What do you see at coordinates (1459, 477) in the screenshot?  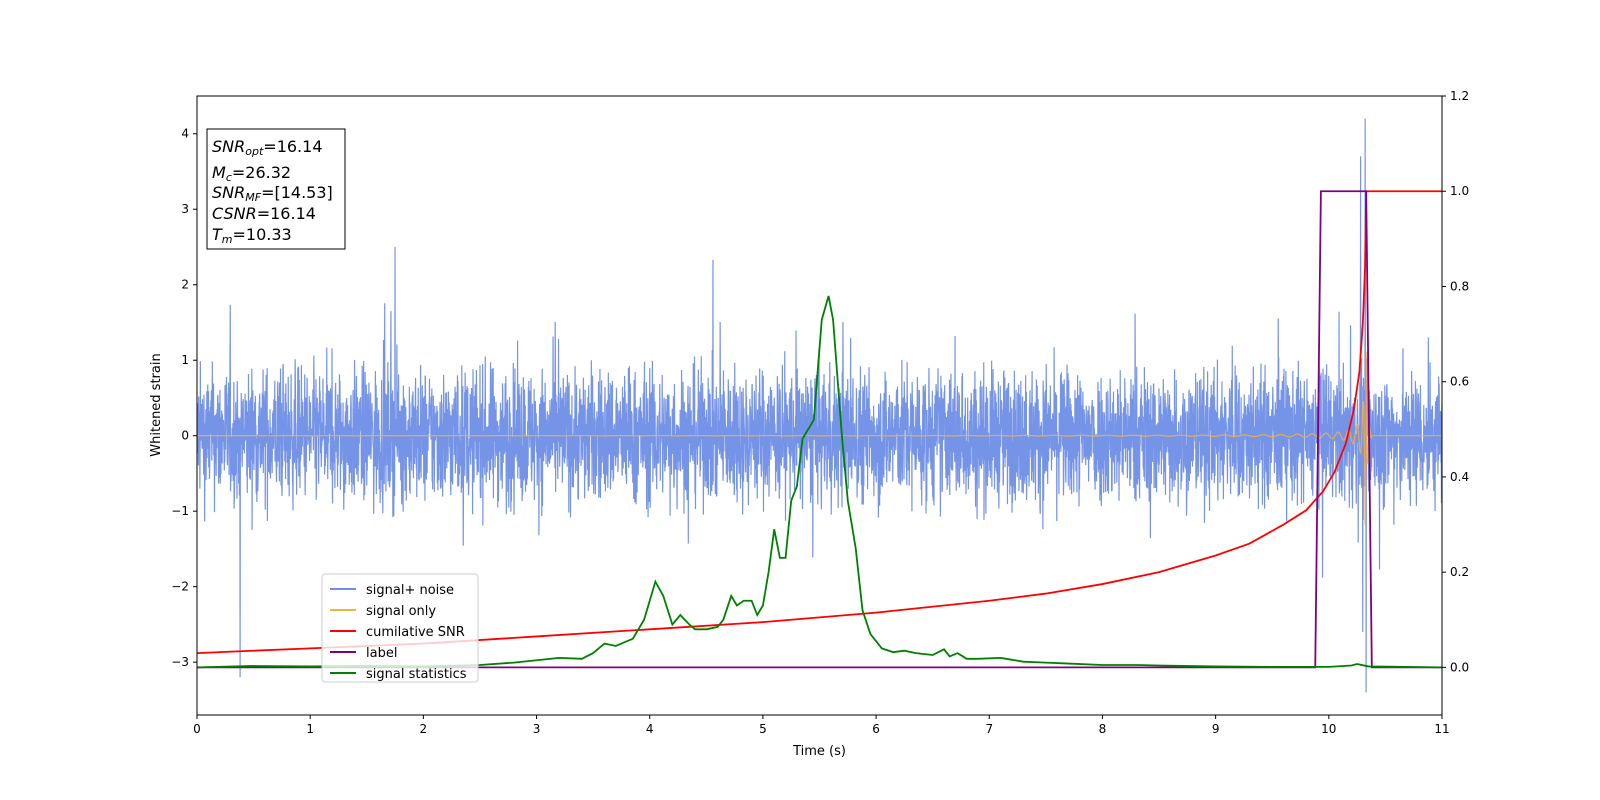 I see `y2-tick-label: 0.4` at bounding box center [1459, 477].